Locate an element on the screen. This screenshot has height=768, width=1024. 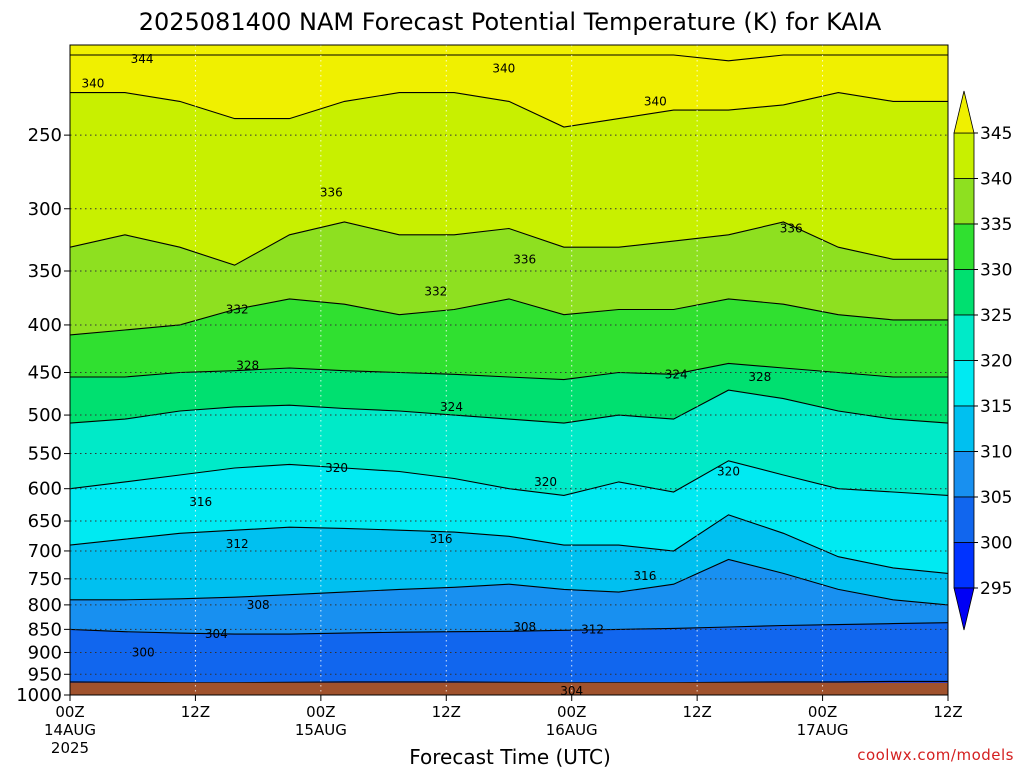
y-tick-label-700: 700 is located at coordinates (45, 551).